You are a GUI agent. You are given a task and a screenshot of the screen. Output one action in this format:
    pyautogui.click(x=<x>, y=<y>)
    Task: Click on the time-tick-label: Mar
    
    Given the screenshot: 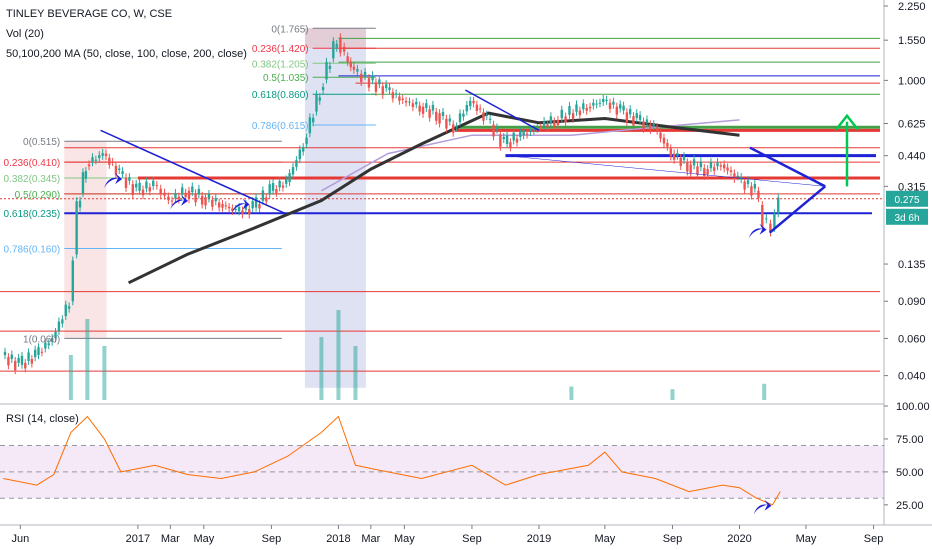 What is the action you would take?
    pyautogui.click(x=170, y=539)
    